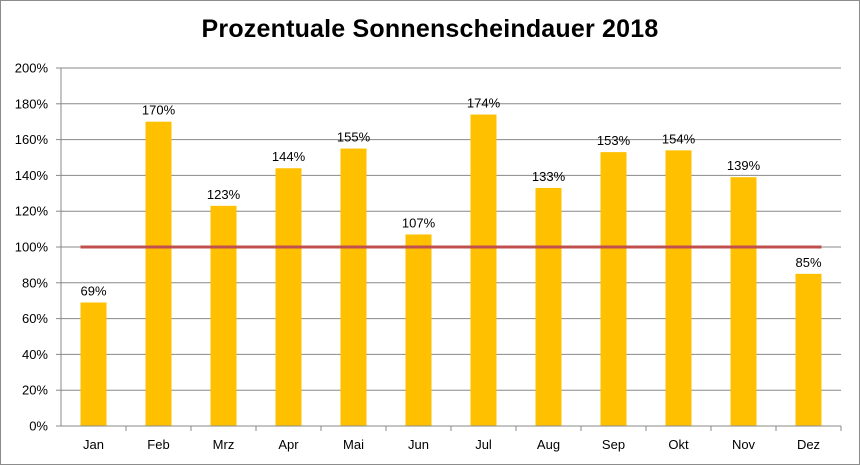  I want to click on data-label: 154%, so click(679, 138).